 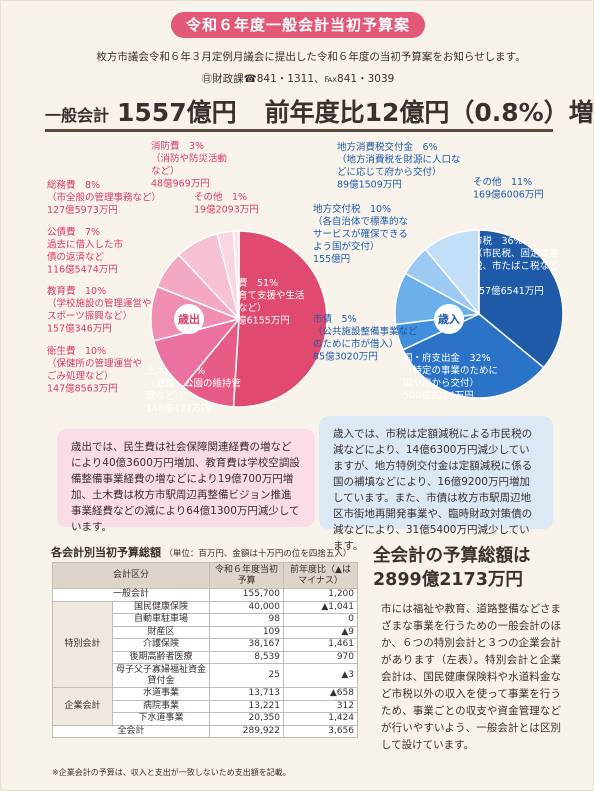 I want to click on pie-label-line: 市債 5%, so click(x=335, y=319).